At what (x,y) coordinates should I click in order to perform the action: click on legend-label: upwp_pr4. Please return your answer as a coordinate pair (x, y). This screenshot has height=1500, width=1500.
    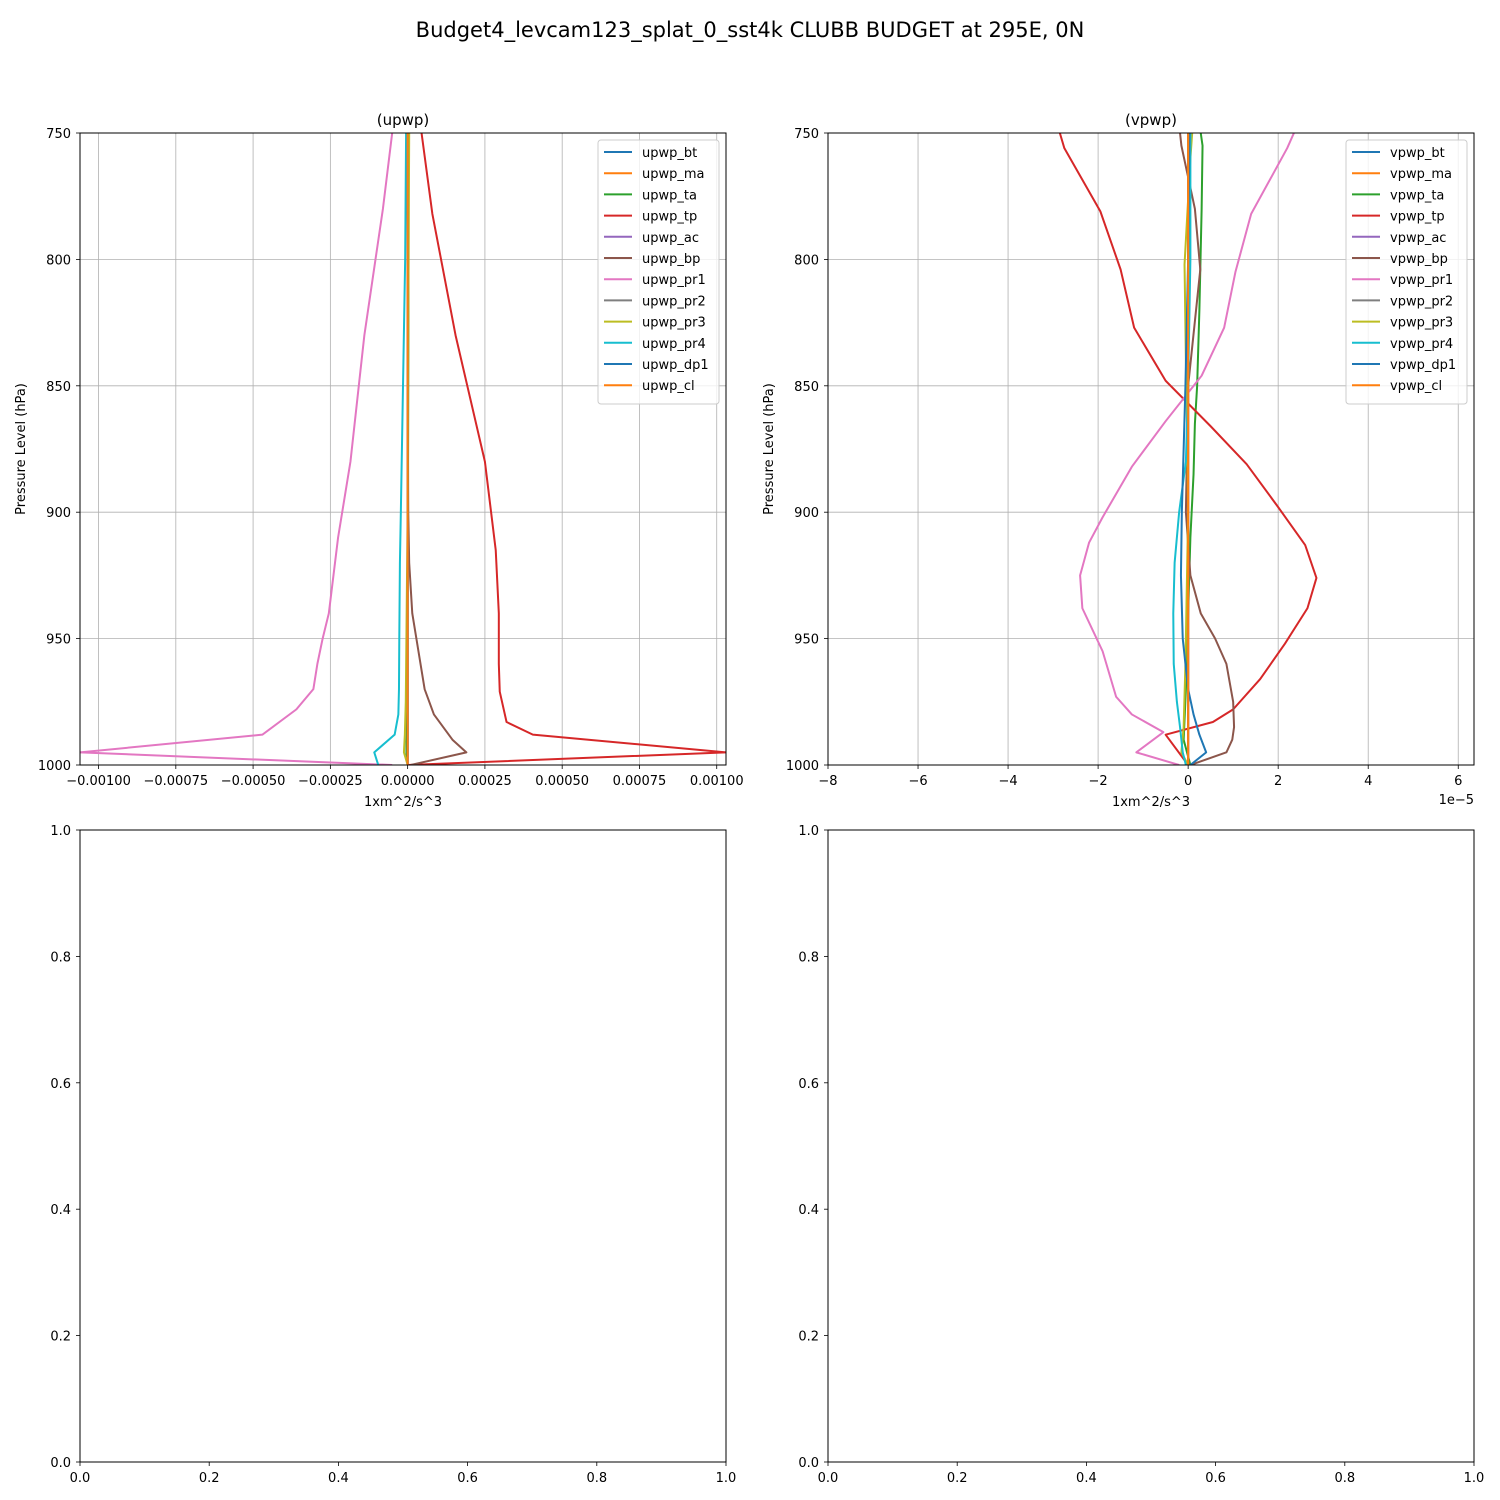
    Looking at the image, I should click on (674, 344).